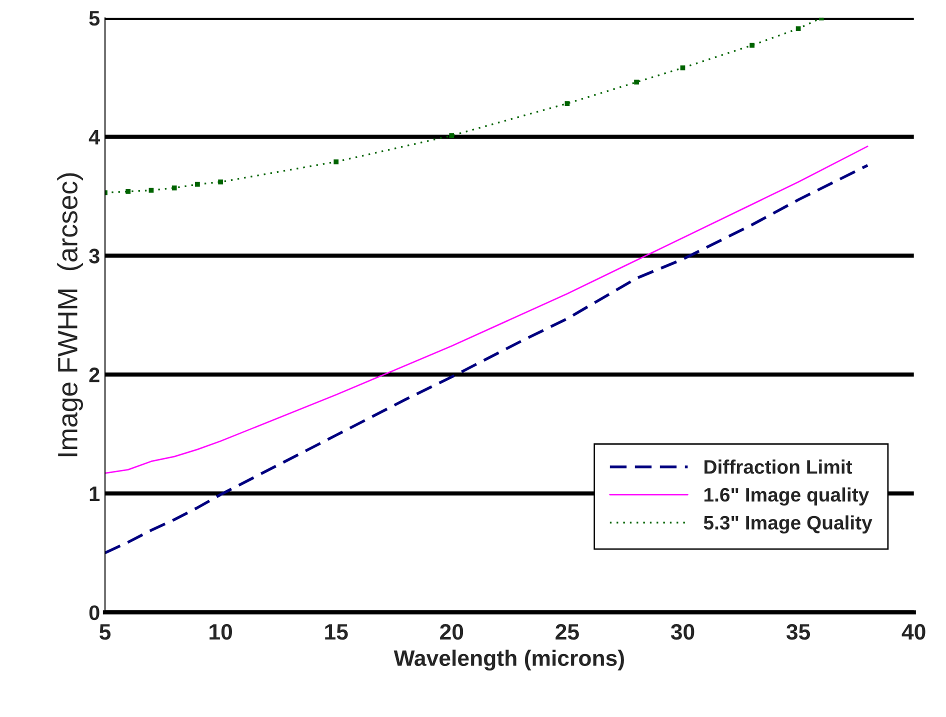  I want to click on legend-label: Diffraction Limit, so click(778, 467).